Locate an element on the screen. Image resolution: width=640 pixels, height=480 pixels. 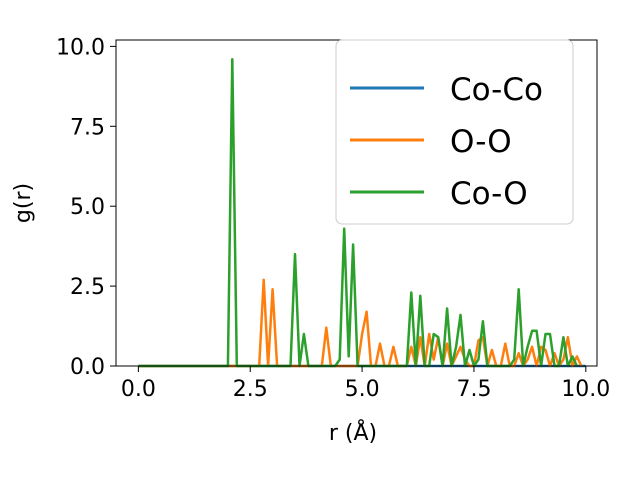
x-tick-label: 10.0 is located at coordinates (585, 389).